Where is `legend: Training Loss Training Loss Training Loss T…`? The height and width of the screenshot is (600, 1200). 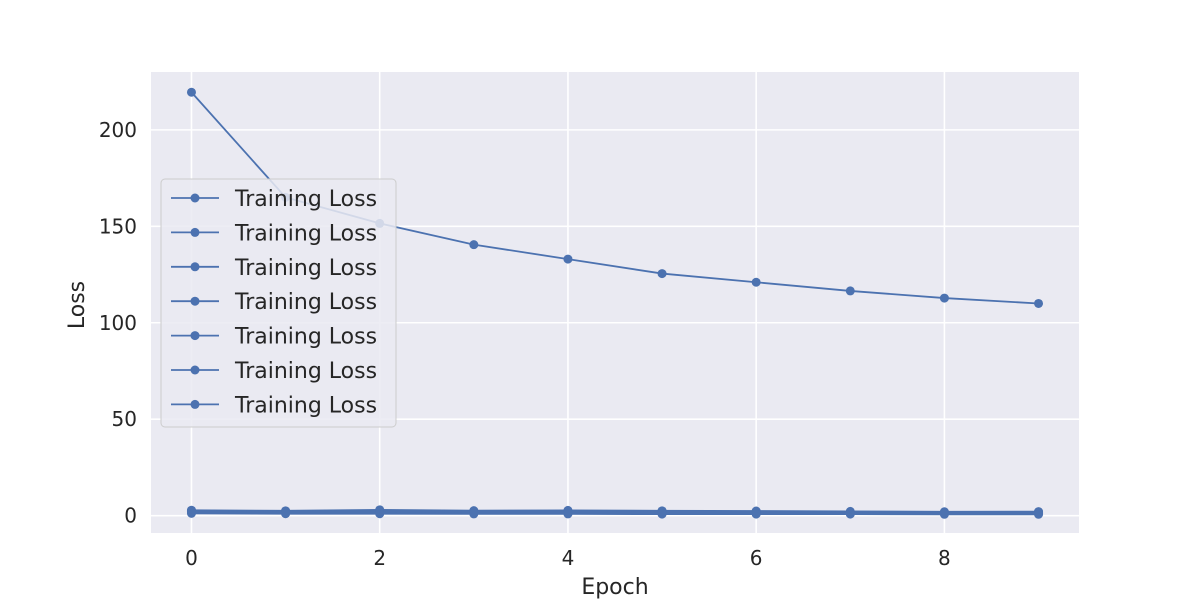 legend: Training Loss Training Loss Training Loss T… is located at coordinates (278, 303).